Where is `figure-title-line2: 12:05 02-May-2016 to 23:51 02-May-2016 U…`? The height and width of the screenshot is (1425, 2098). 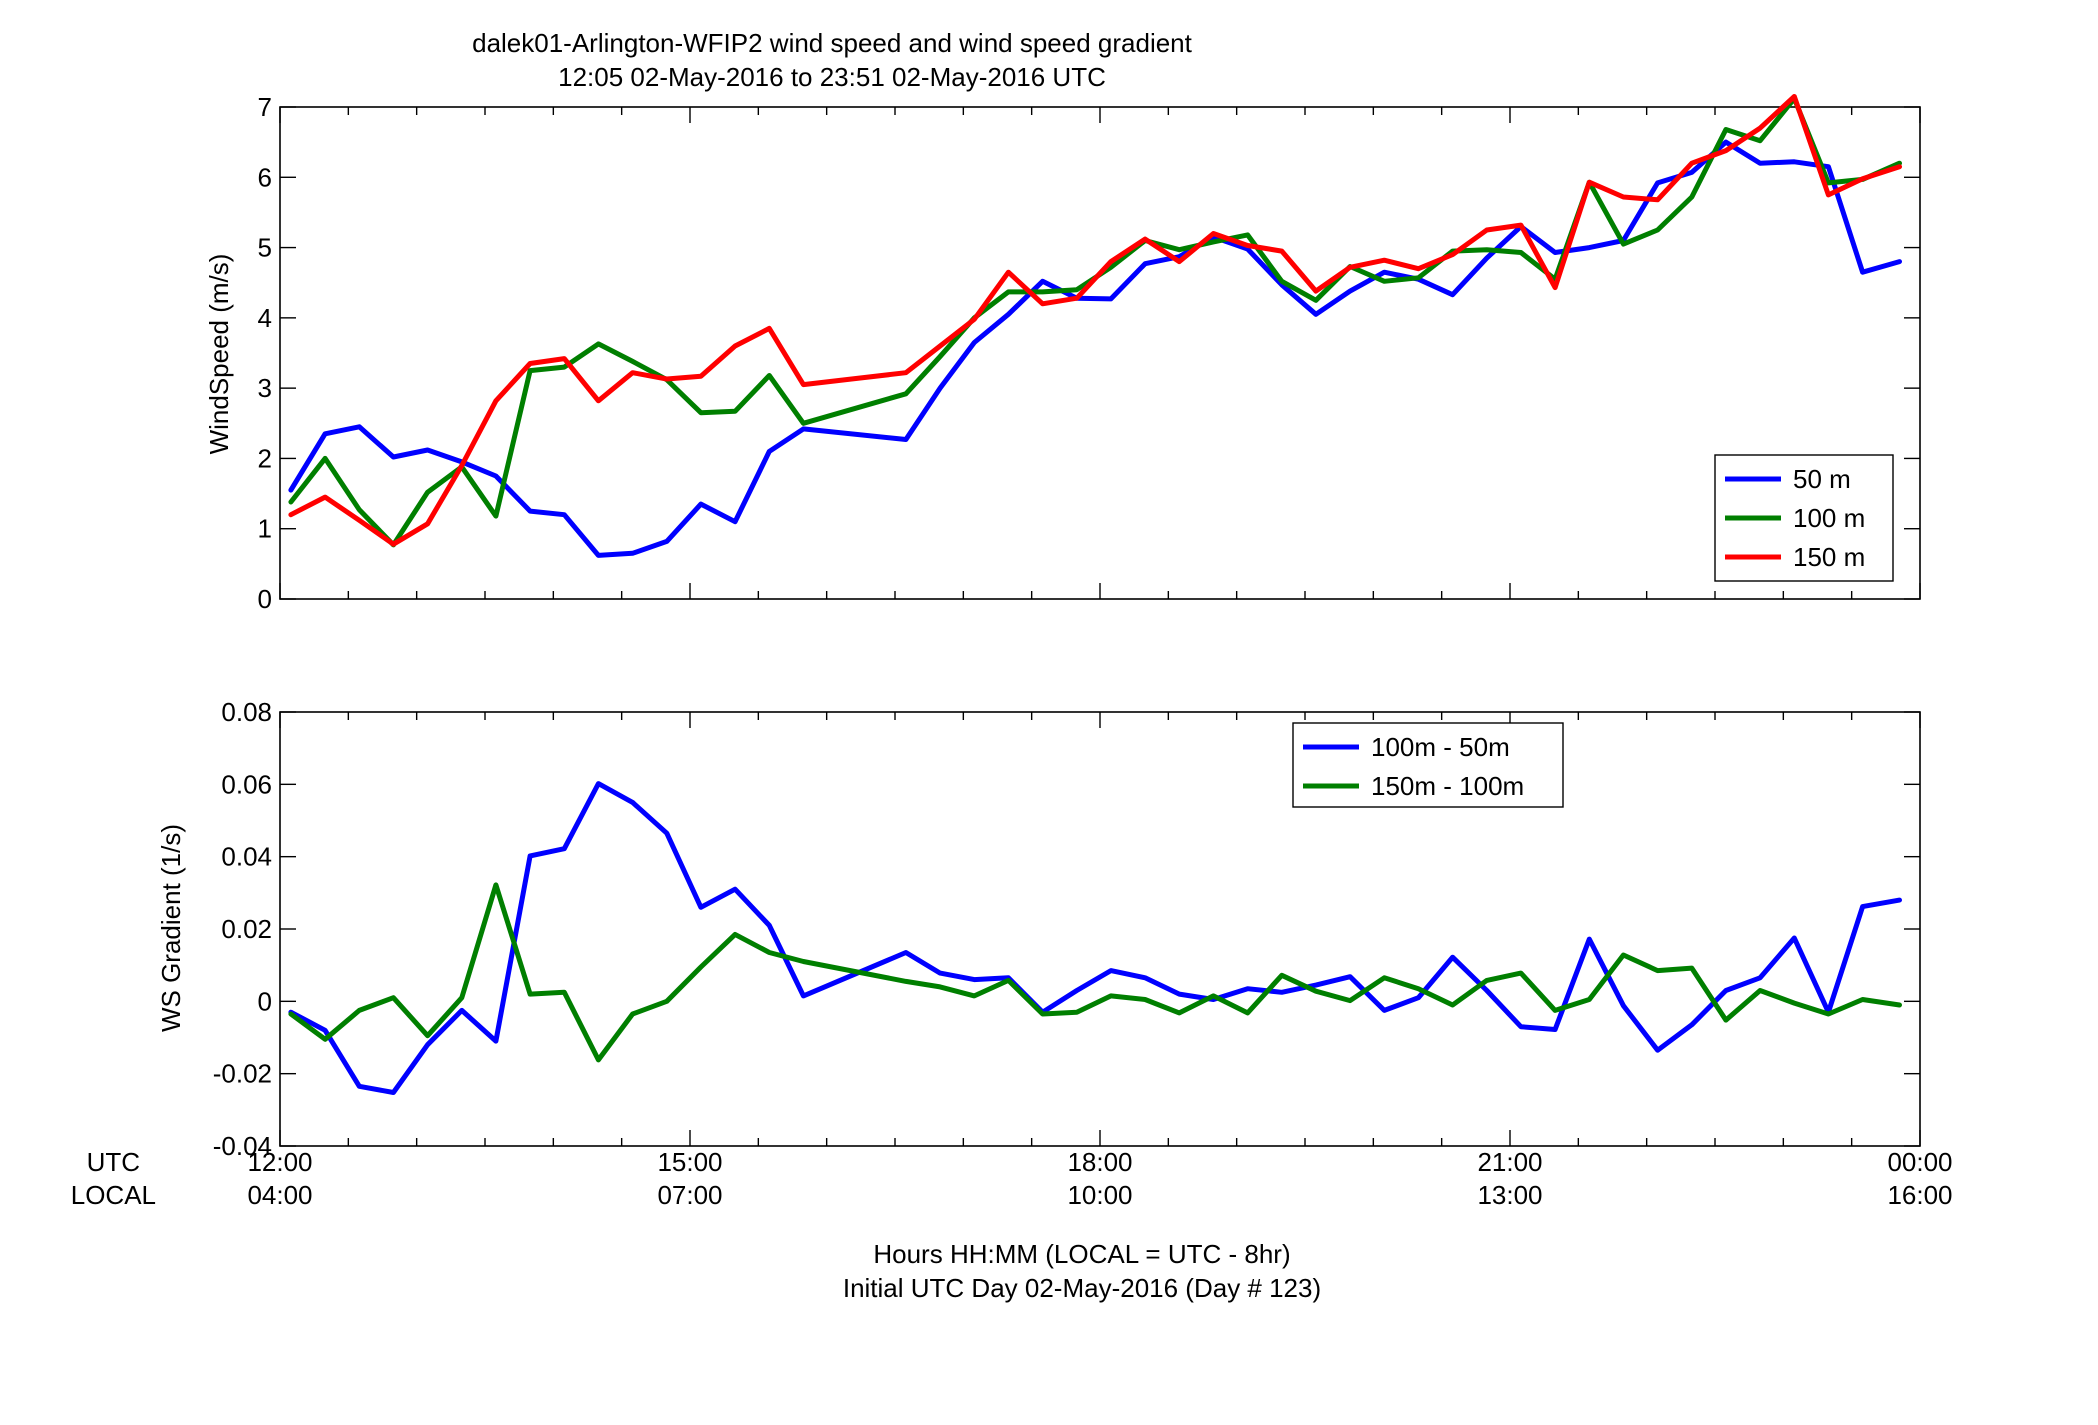
figure-title-line2: 12:05 02-May-2016 to 23:51 02-May-2016 U… is located at coordinates (832, 77).